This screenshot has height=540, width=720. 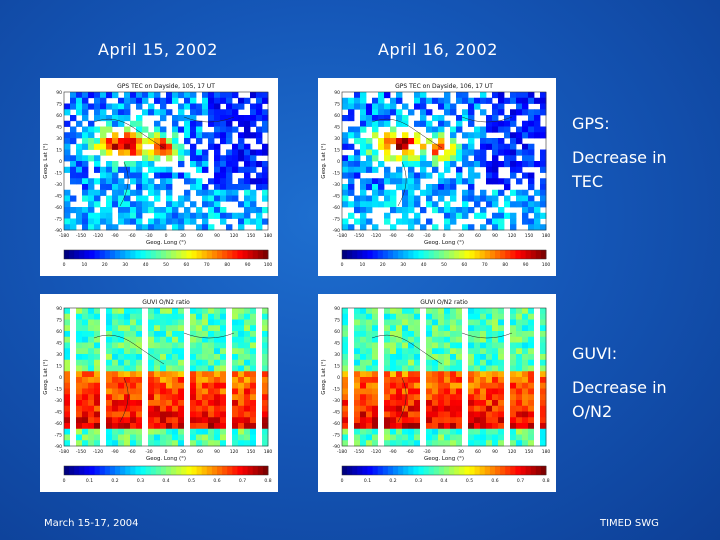 What do you see at coordinates (403, 265) in the screenshot?
I see `colorbar-tick-label: 30` at bounding box center [403, 265].